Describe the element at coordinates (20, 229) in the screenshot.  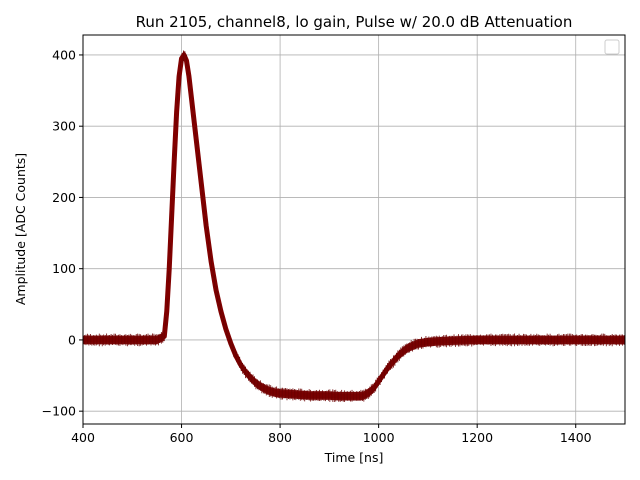
I see `y-axis-label: Amplitude [ADC Counts]` at that location.